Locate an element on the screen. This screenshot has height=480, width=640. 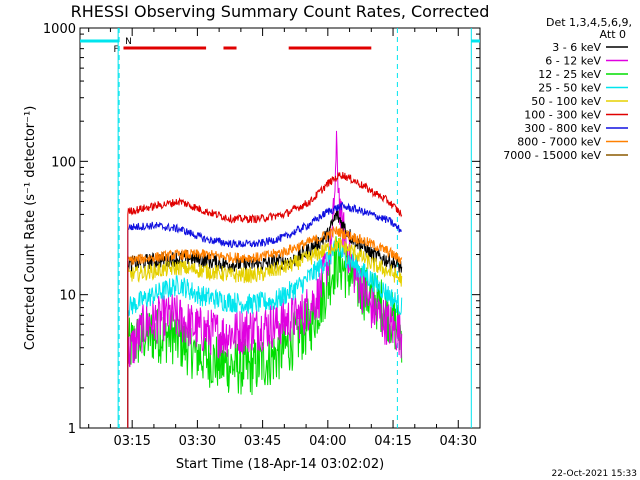
legend-label: 12 - 25 keV is located at coordinates (569, 74).